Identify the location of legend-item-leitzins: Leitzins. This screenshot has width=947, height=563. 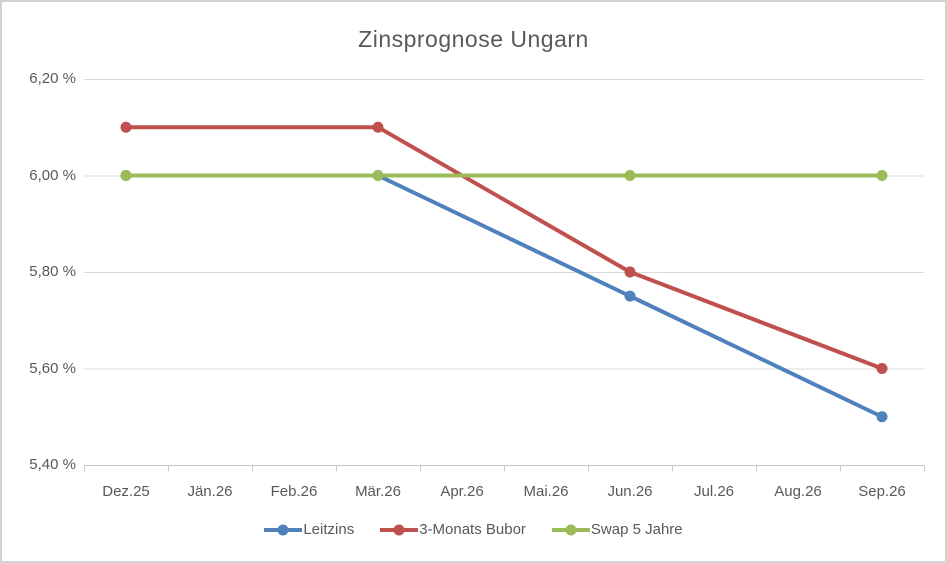
(309, 529).